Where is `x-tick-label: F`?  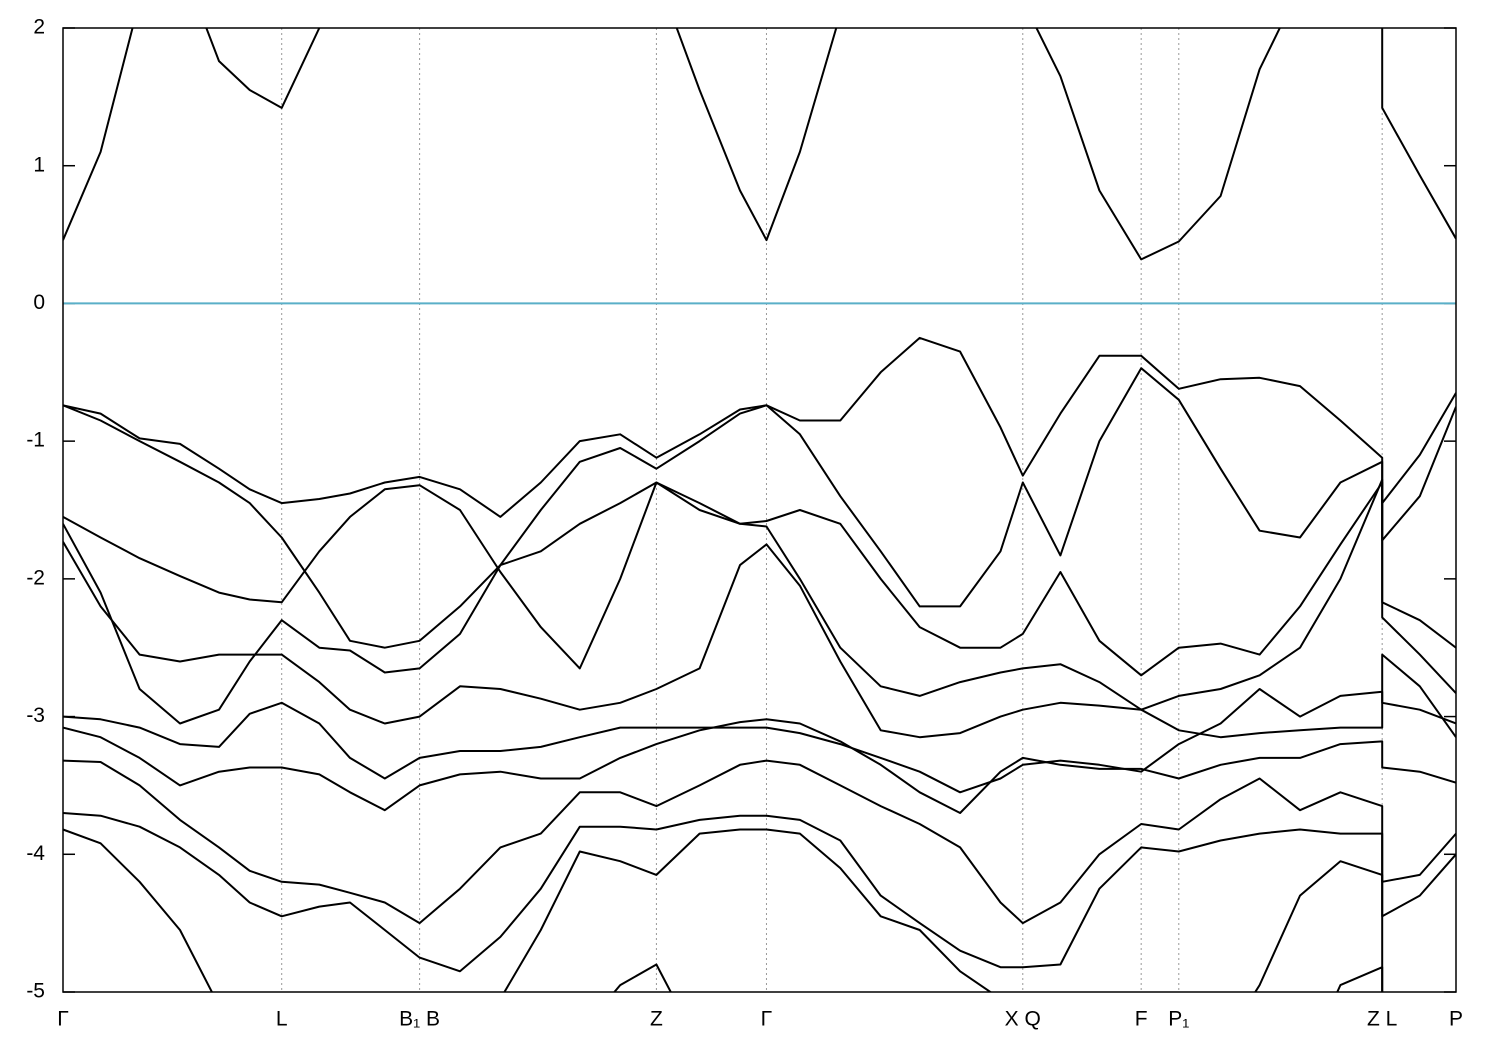 x-tick-label: F is located at coordinates (1141, 1019).